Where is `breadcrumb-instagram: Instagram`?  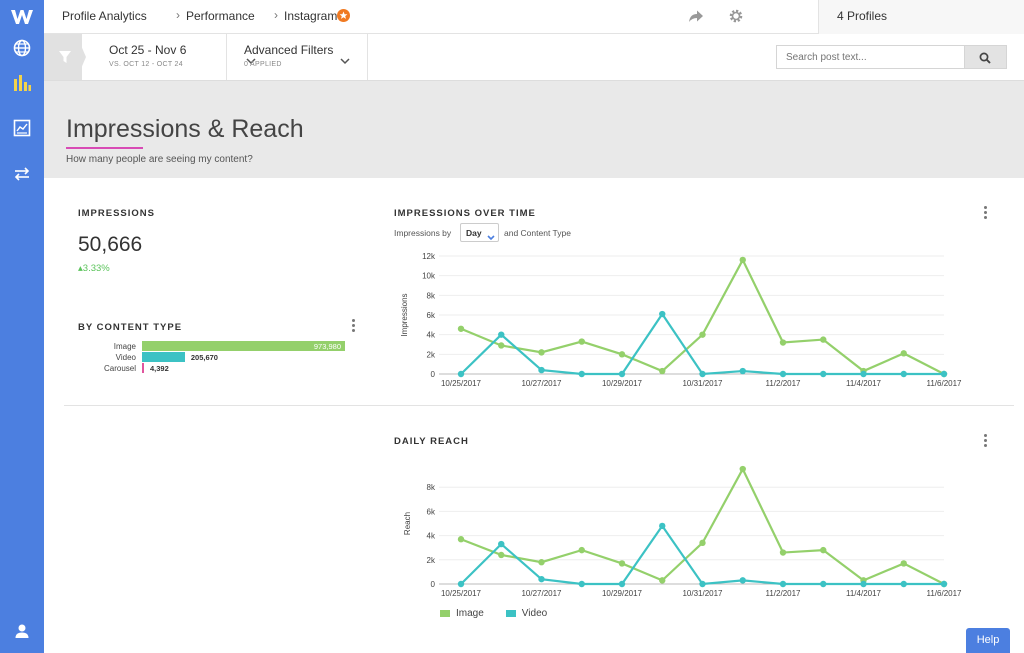 breadcrumb-instagram: Instagram is located at coordinates (311, 16).